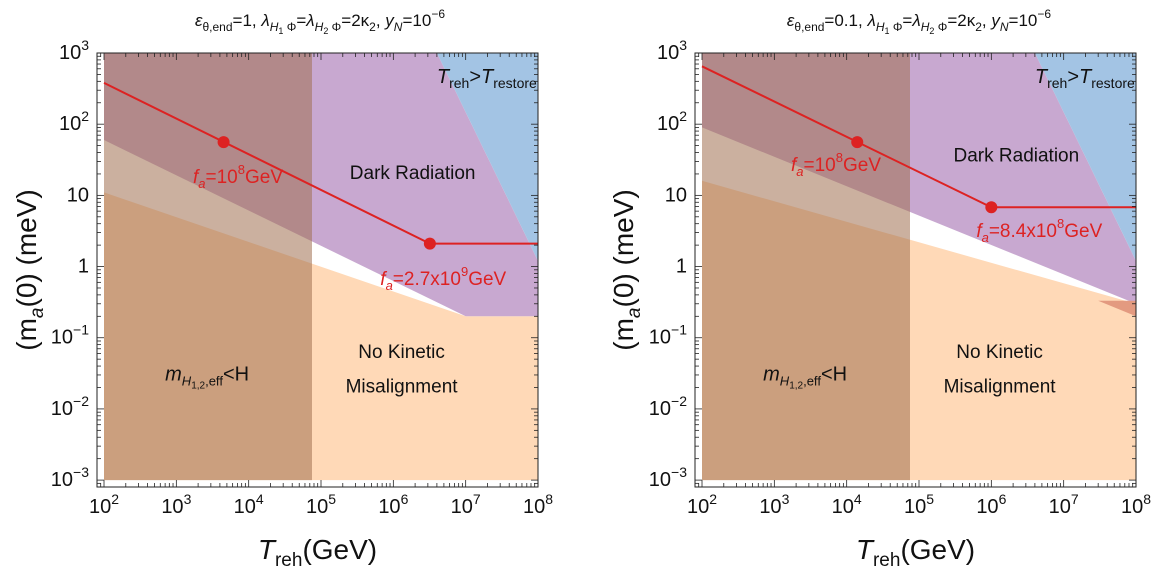 This screenshot has width=1153, height=572. What do you see at coordinates (919, 21) in the screenshot?
I see `chart-title: εθ,end=0.1, λH1 Φ=λH2 Φ=2κ2, yN=10−6` at bounding box center [919, 21].